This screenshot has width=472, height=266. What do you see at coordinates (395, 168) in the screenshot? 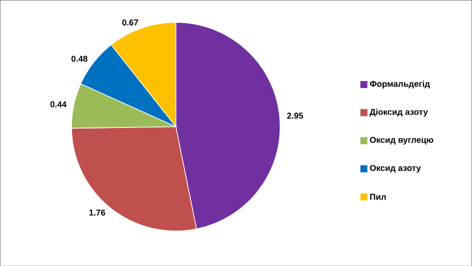
I see `legend-label: Оксид азоту` at bounding box center [395, 168].